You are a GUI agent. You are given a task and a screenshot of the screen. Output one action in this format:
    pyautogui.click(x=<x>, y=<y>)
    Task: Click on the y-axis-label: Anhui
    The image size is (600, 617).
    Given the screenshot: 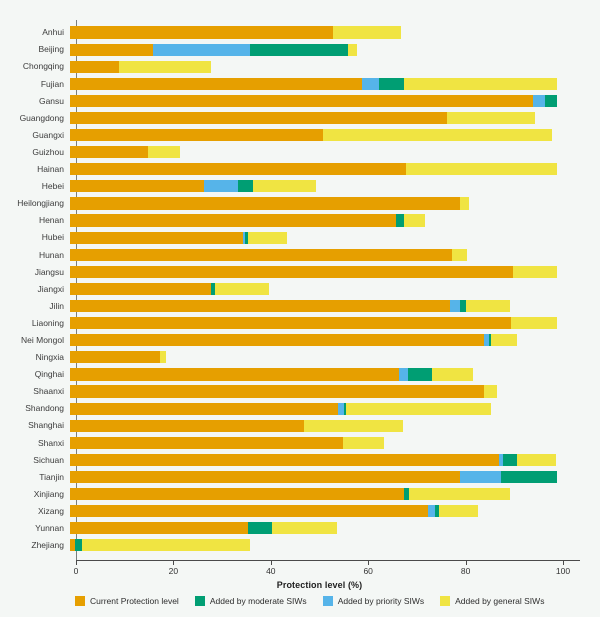 What is the action you would take?
    pyautogui.click(x=53, y=32)
    